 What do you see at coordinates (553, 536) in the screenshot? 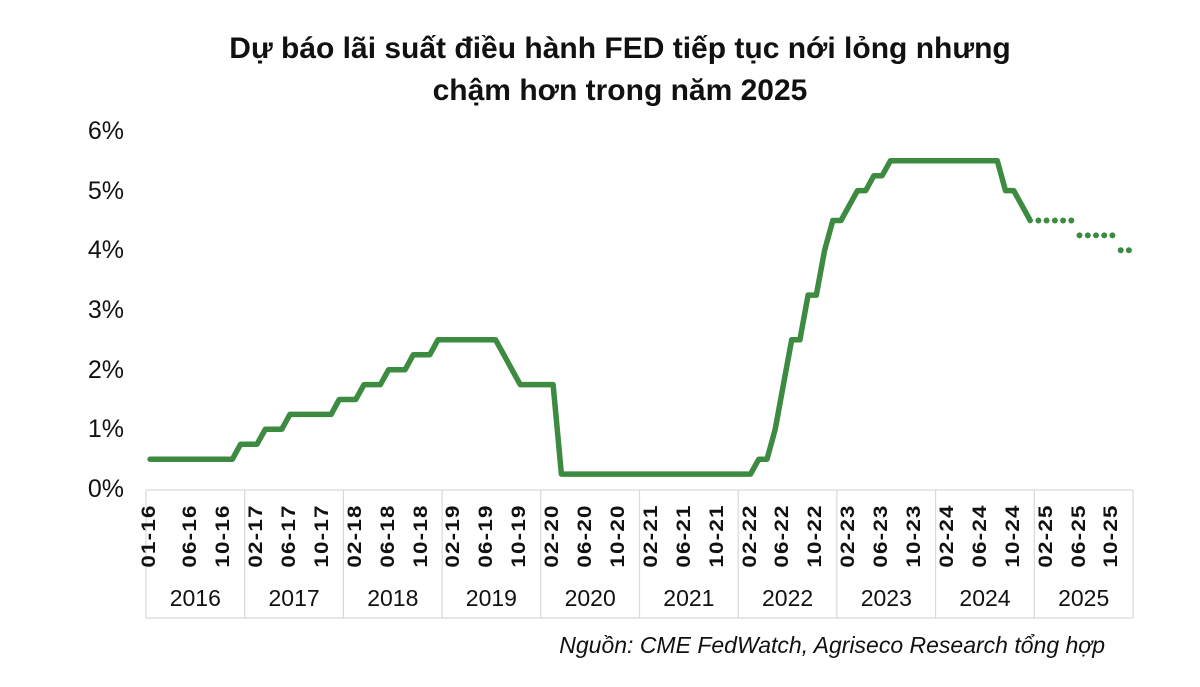
I see `x-axis-tick-label: 02-20` at bounding box center [553, 536].